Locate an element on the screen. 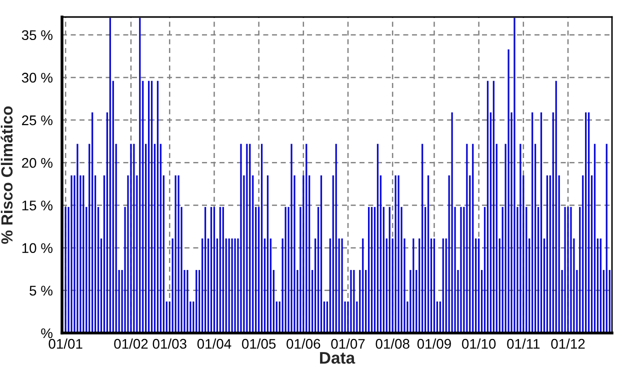 This screenshot has height=392, width=630. x-tick-label: 01/11 is located at coordinates (523, 343).